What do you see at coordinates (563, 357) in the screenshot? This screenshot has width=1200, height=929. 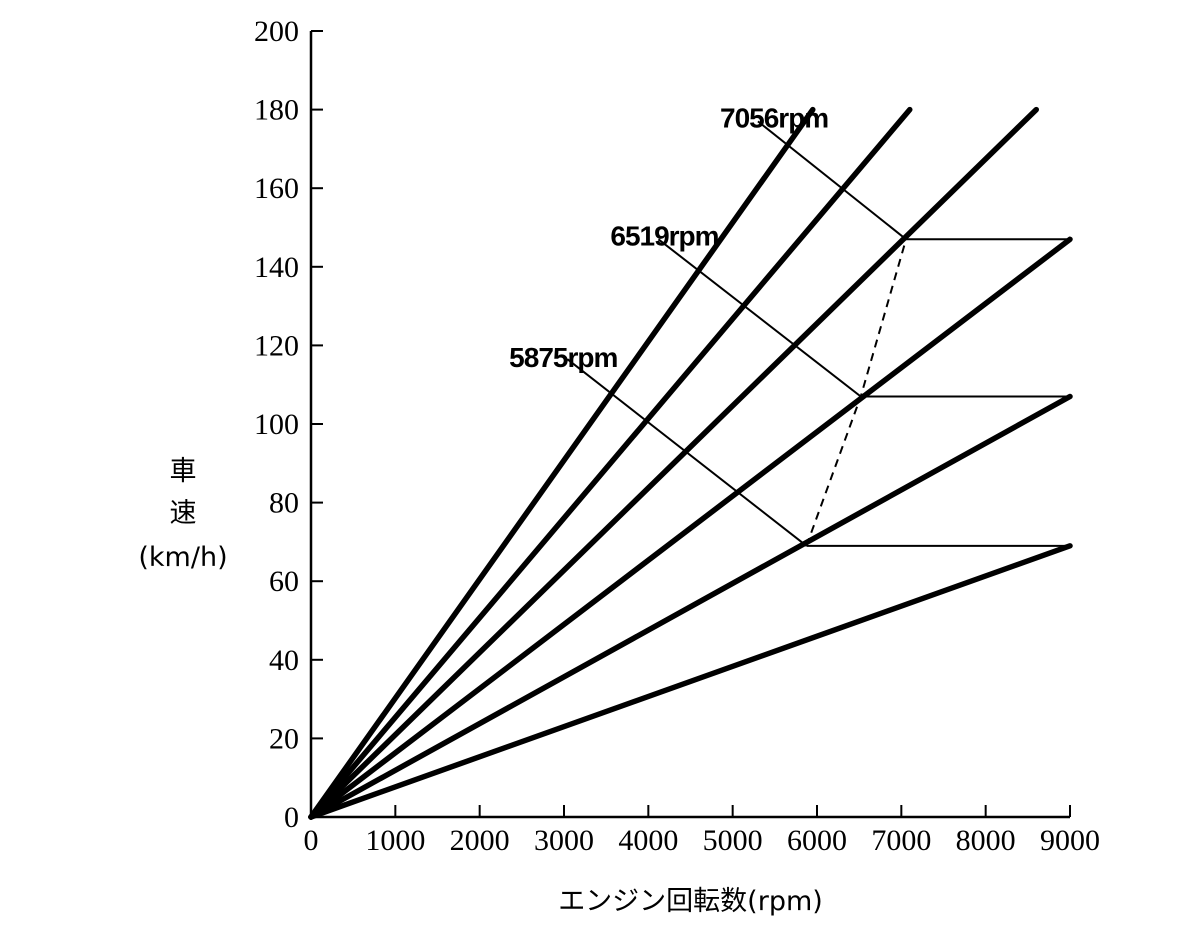 I see `rpm-label-1: 5875rpm` at bounding box center [563, 357].